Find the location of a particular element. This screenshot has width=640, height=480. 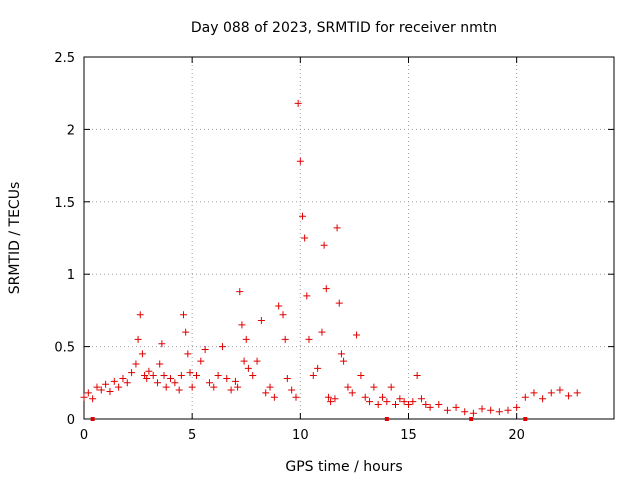

y-tick-label: 1.5 is located at coordinates (64, 203).